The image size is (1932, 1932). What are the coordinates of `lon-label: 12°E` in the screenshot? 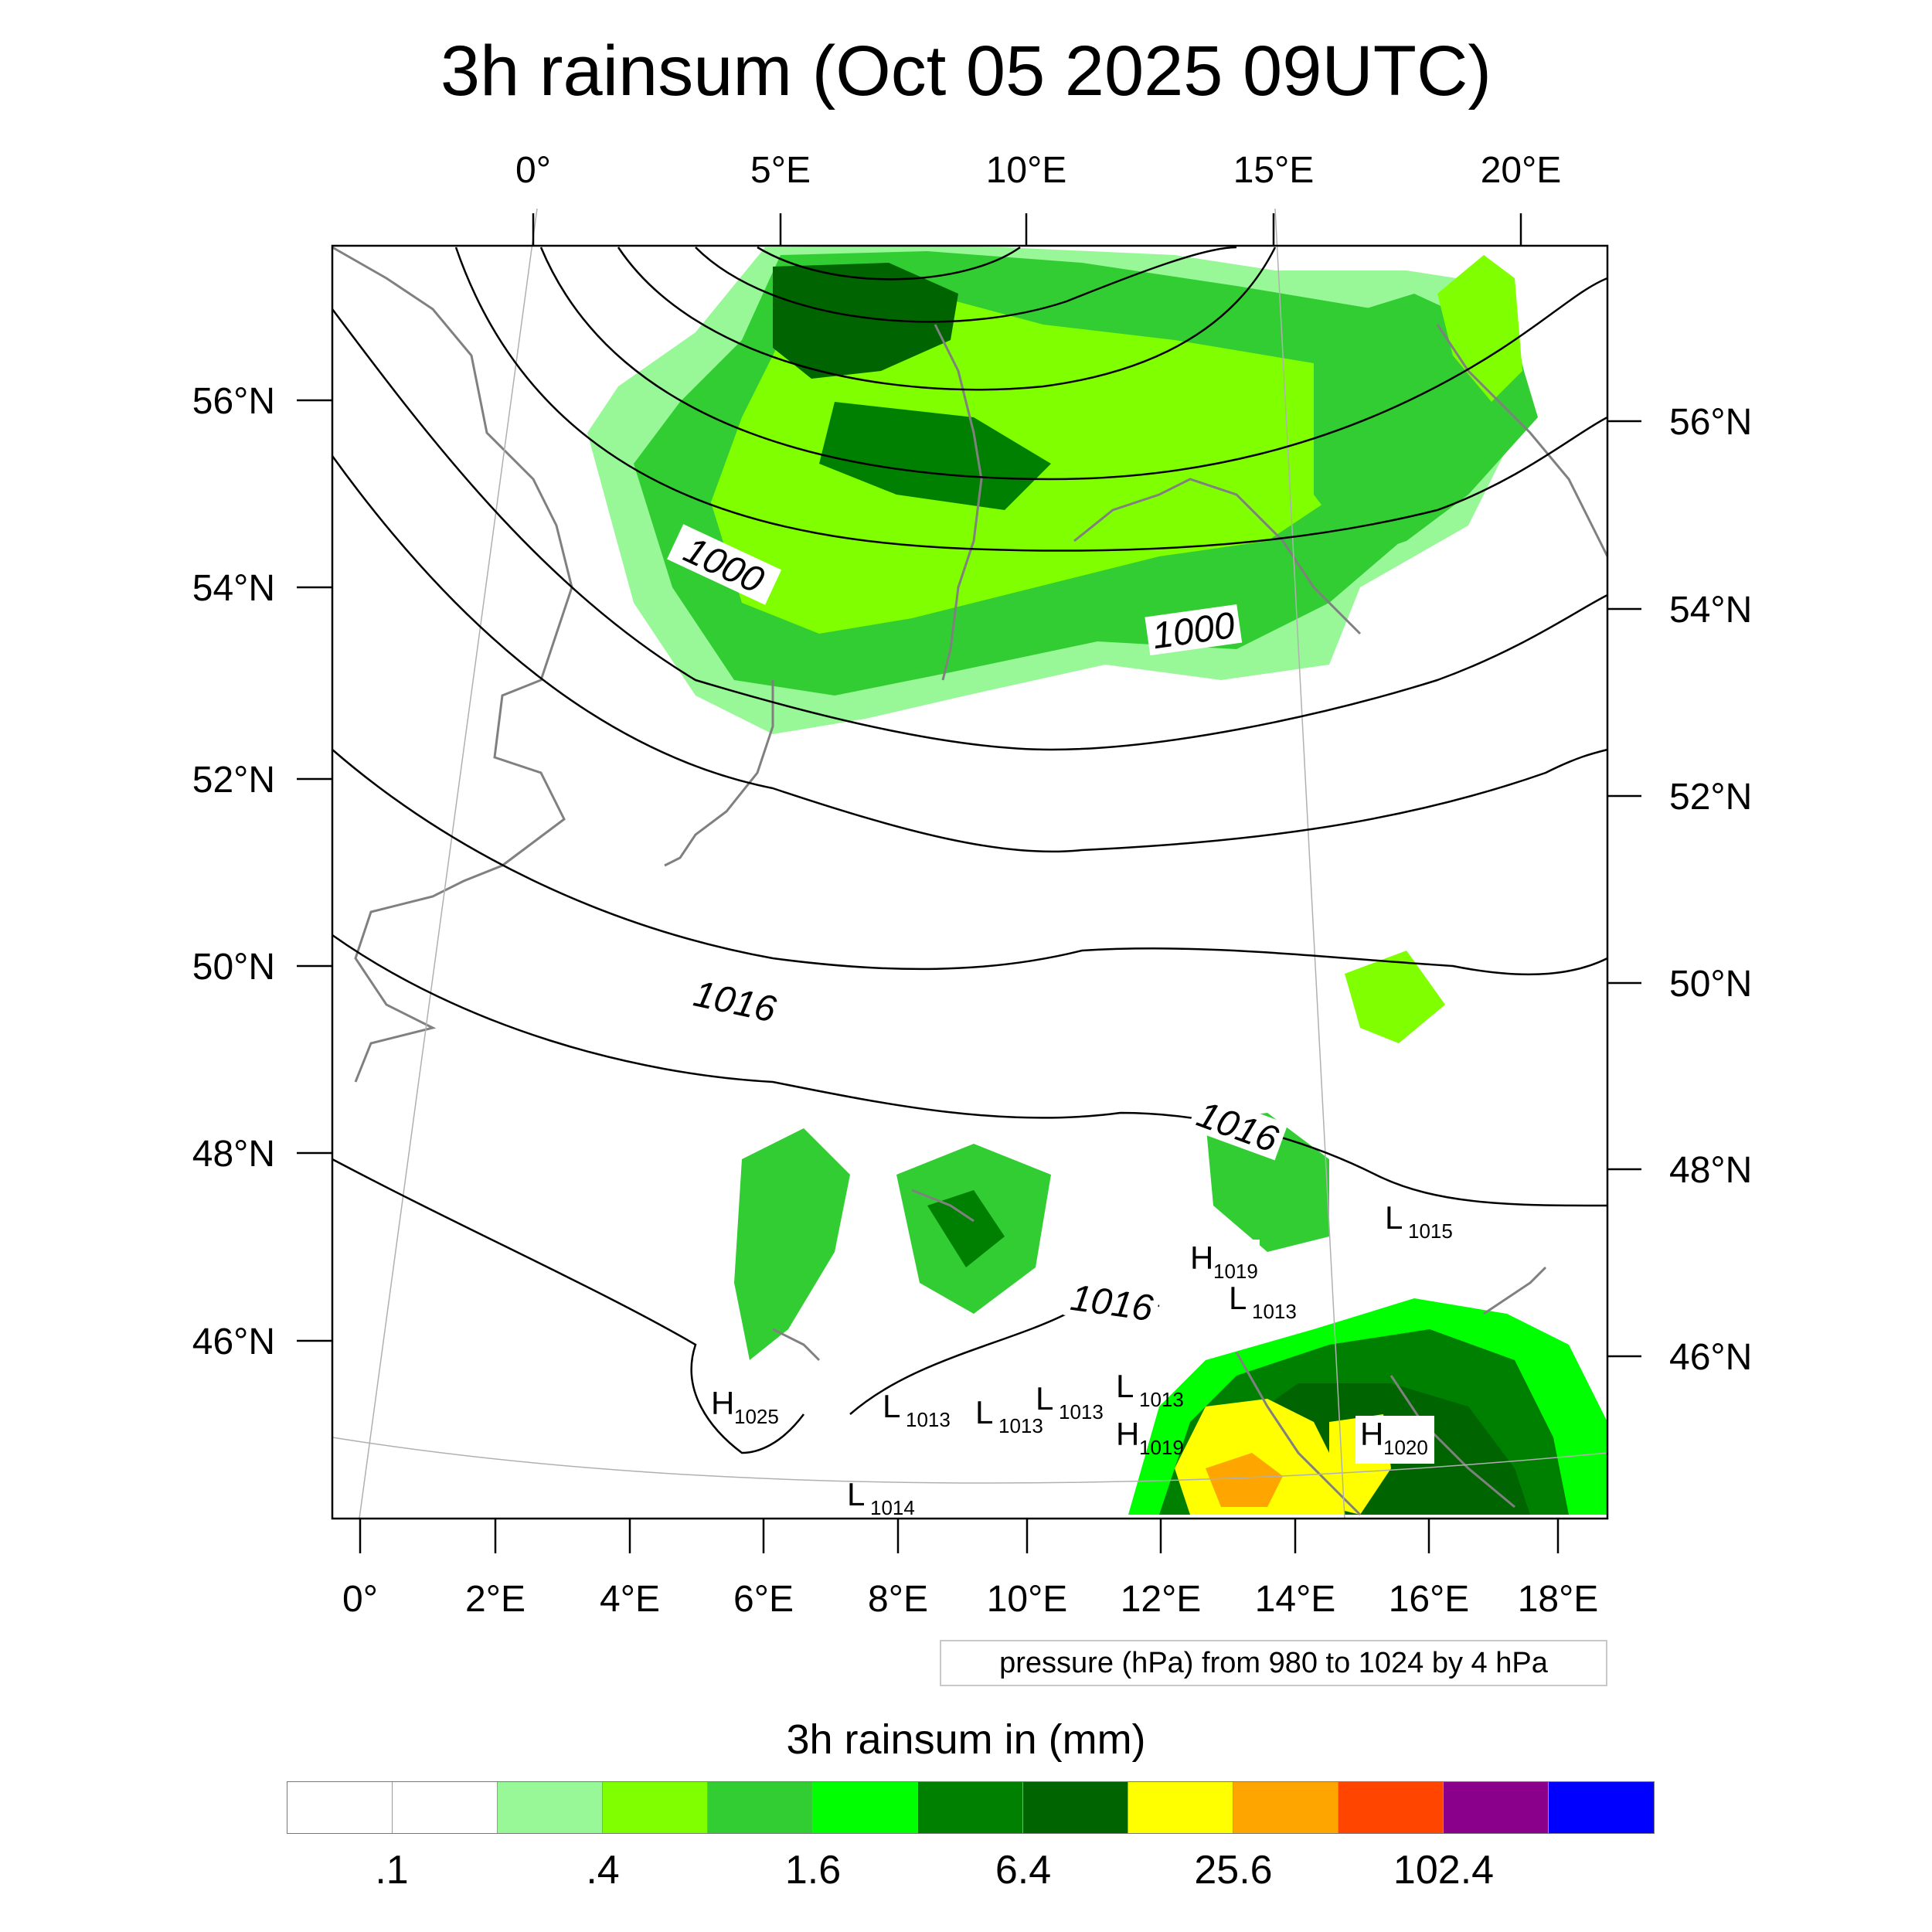 It's located at (1162, 1600).